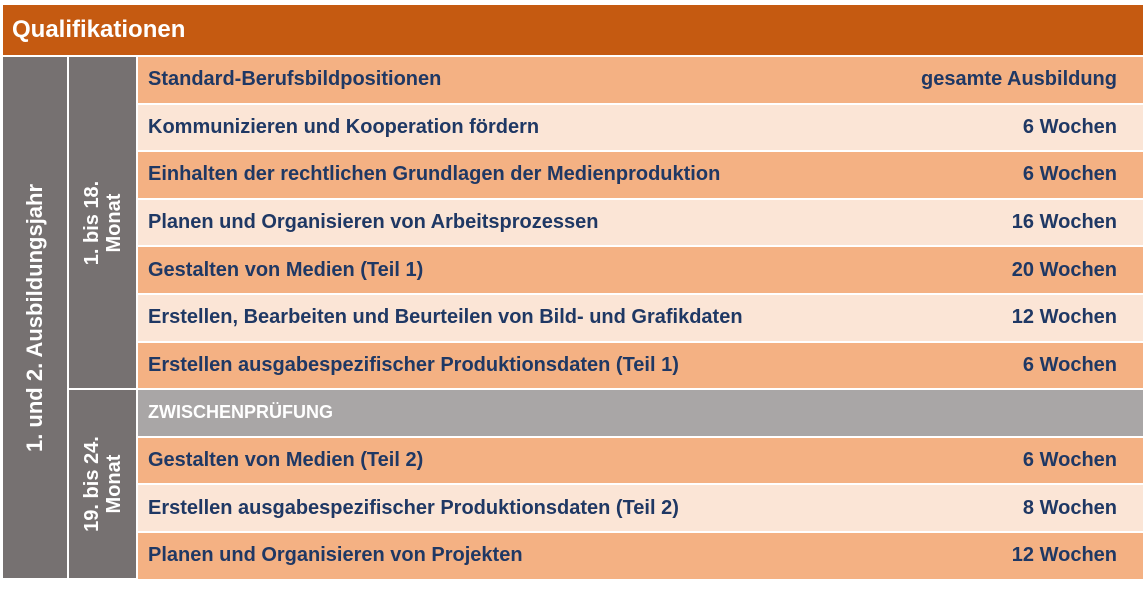 The height and width of the screenshot is (589, 1143). What do you see at coordinates (286, 269) in the screenshot?
I see `row-label: Gestalten von Medien (Teil 1)` at bounding box center [286, 269].